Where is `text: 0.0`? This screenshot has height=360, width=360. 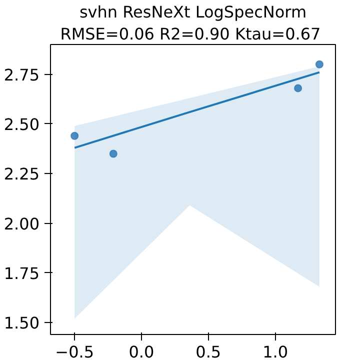 text: 0.0 is located at coordinates (141, 351).